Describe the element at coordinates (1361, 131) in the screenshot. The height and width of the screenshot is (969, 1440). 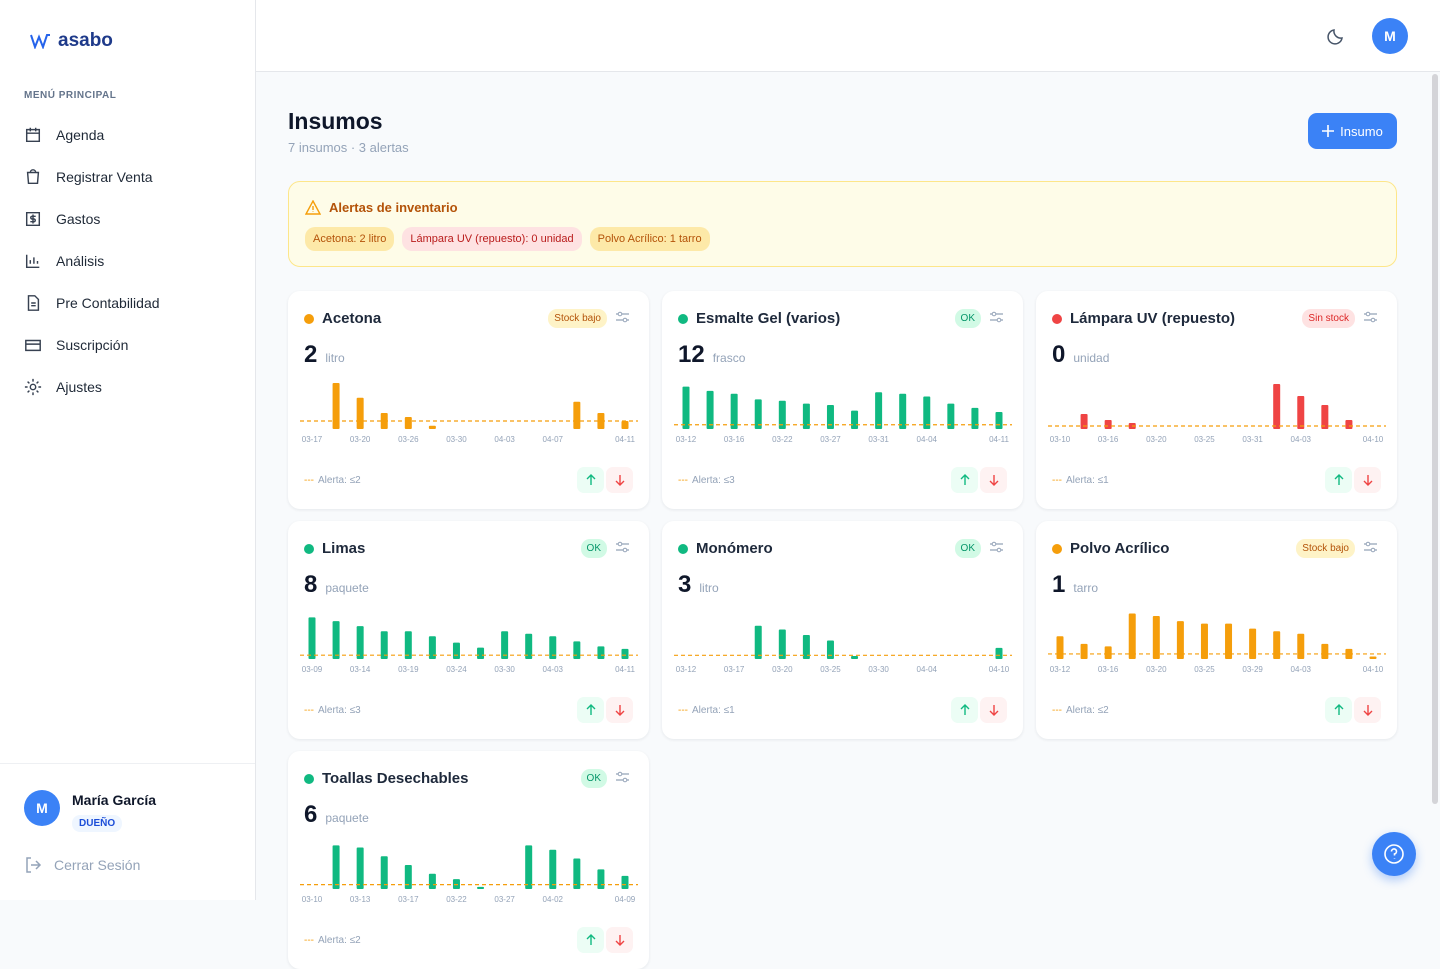
I see `add-button-text: Insumo` at that location.